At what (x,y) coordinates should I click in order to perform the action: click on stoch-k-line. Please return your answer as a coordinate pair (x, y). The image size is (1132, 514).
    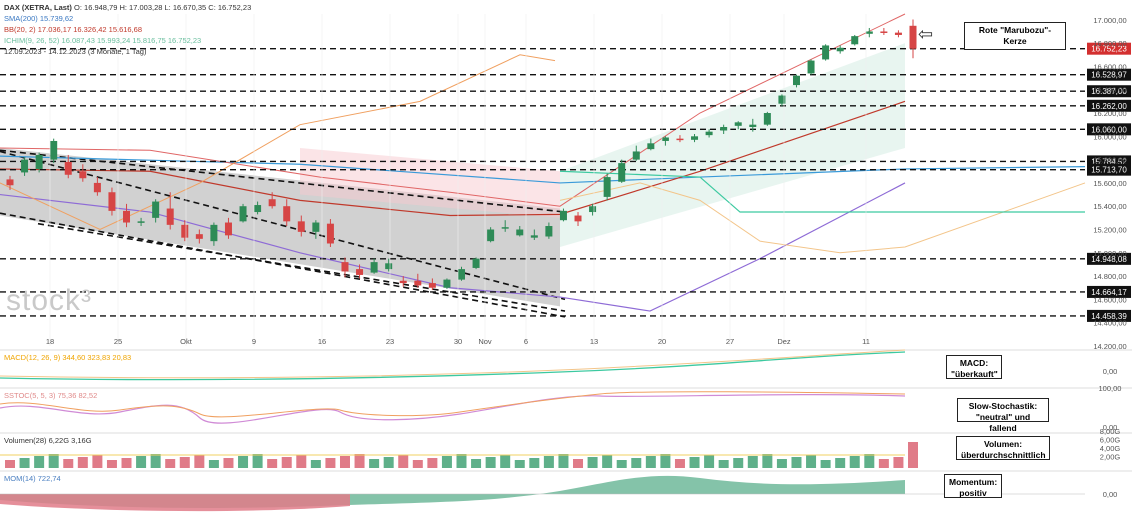
    Looking at the image, I should click on (453, 408).